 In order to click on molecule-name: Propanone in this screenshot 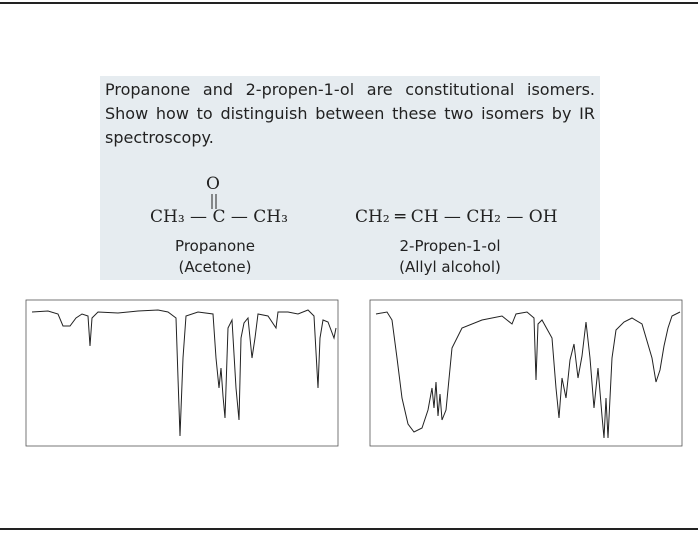, I will do `click(215, 246)`.